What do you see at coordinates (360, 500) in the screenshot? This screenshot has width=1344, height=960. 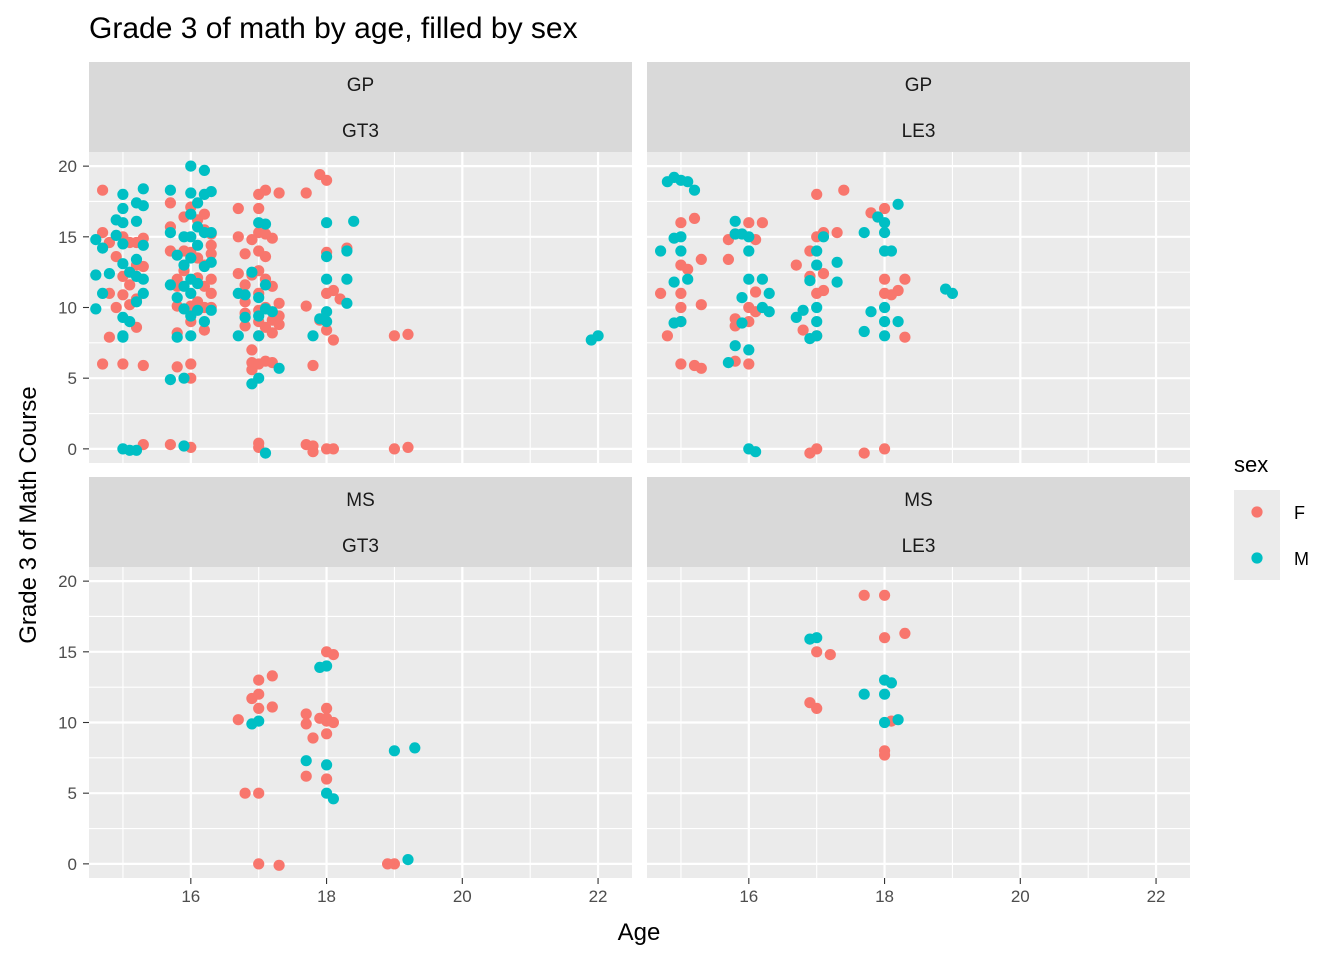 I see `strip-label-school: MS` at bounding box center [360, 500].